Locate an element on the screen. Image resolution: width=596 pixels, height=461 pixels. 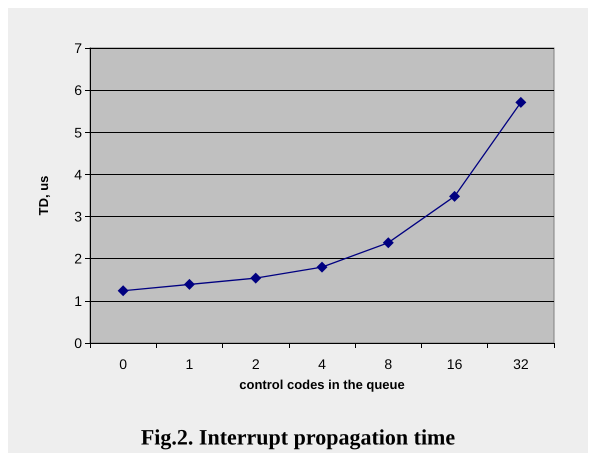
x-tick-label: 2 is located at coordinates (256, 364).